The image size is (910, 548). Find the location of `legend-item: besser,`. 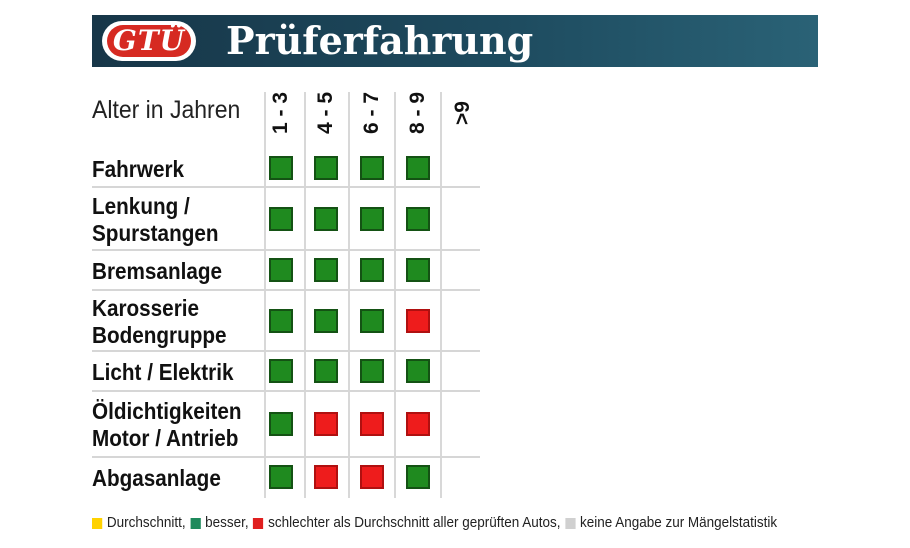

legend-item: besser, is located at coordinates (219, 523).